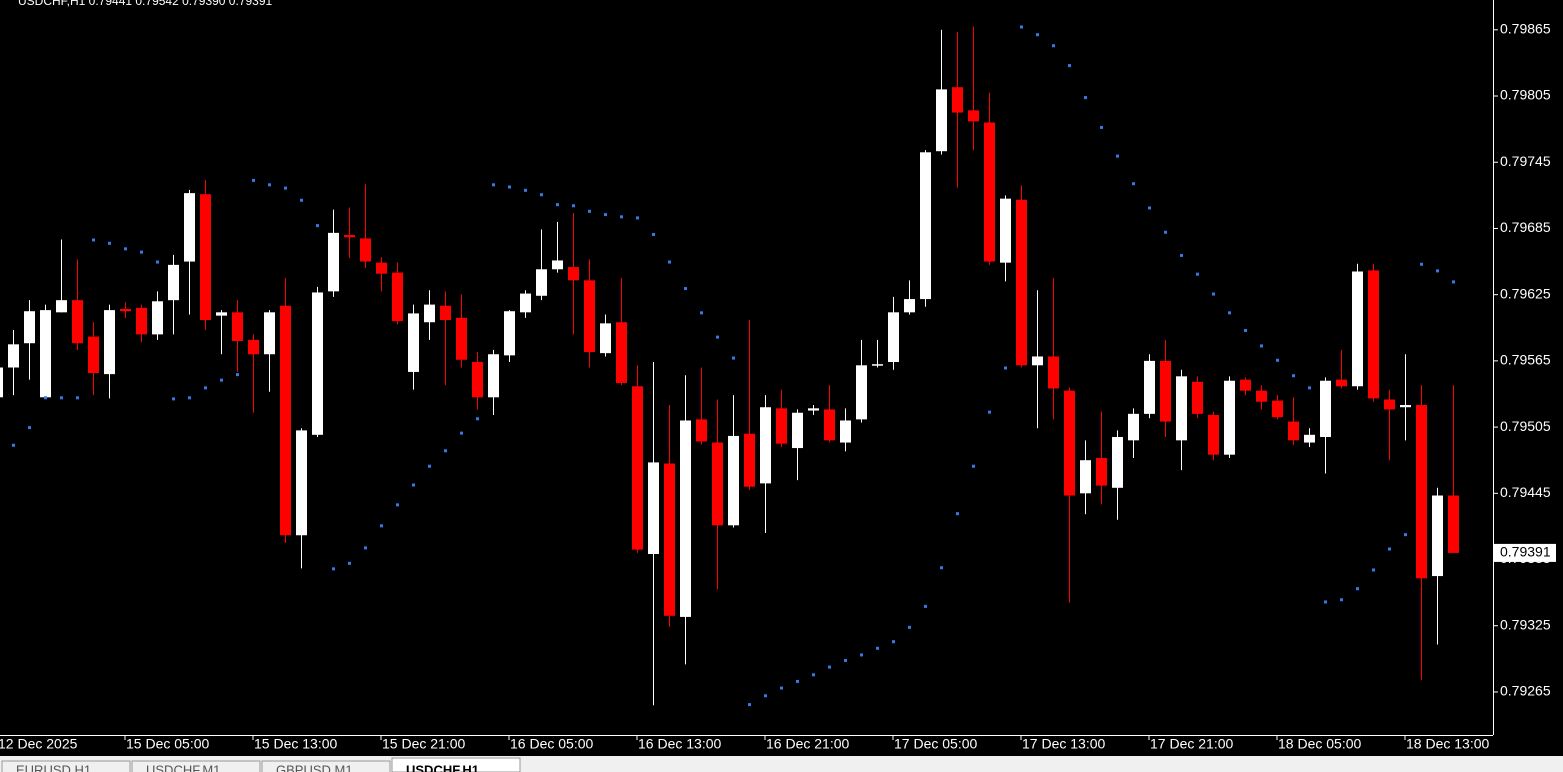 The height and width of the screenshot is (772, 1563). I want to click on y-tick-label: 0.79685, so click(1525, 227).